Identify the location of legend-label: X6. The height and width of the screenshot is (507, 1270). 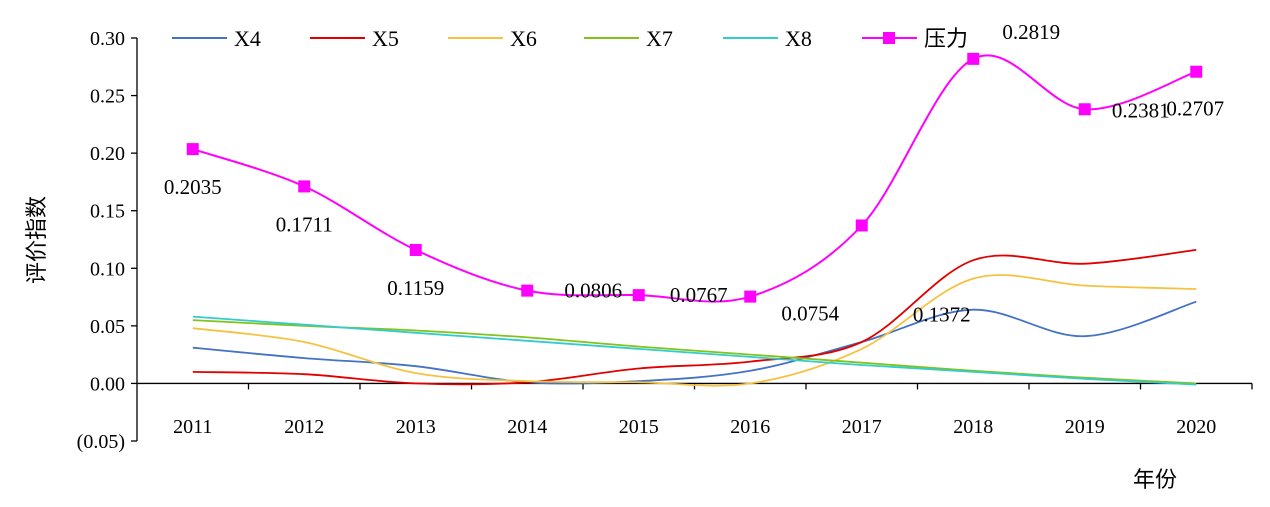
(523, 38).